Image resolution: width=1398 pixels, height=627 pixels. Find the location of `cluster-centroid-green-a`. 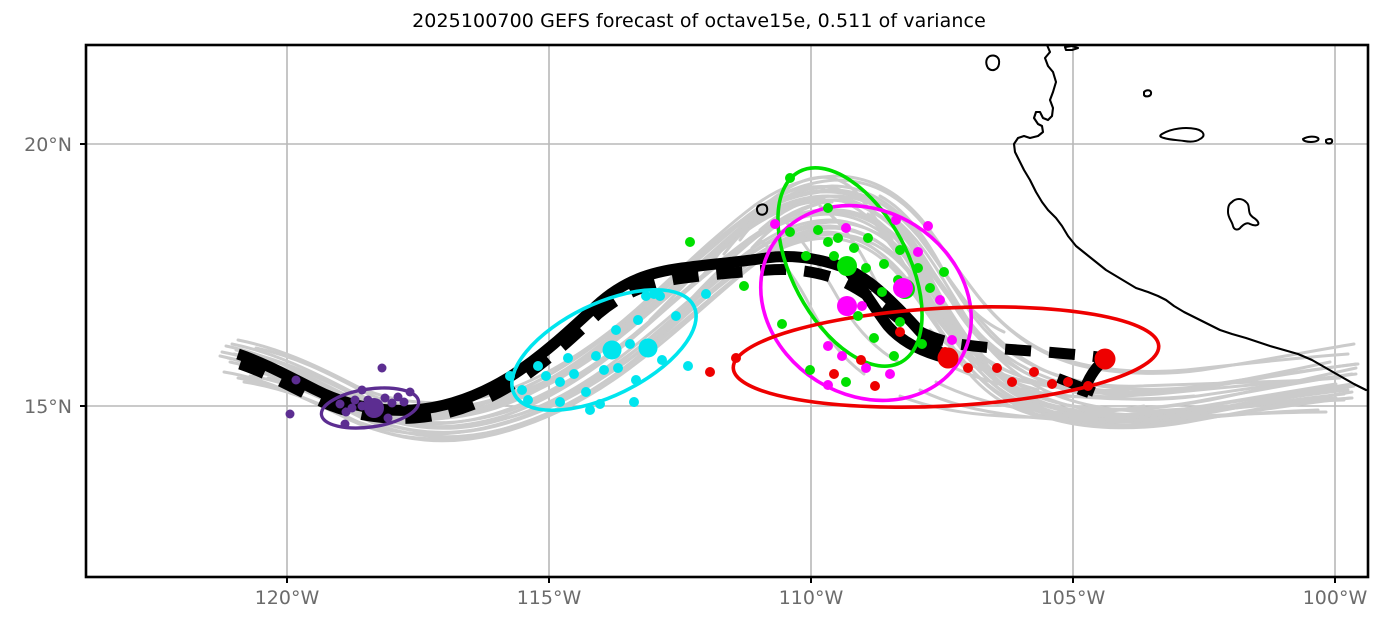

cluster-centroid-green-a is located at coordinates (847, 266).